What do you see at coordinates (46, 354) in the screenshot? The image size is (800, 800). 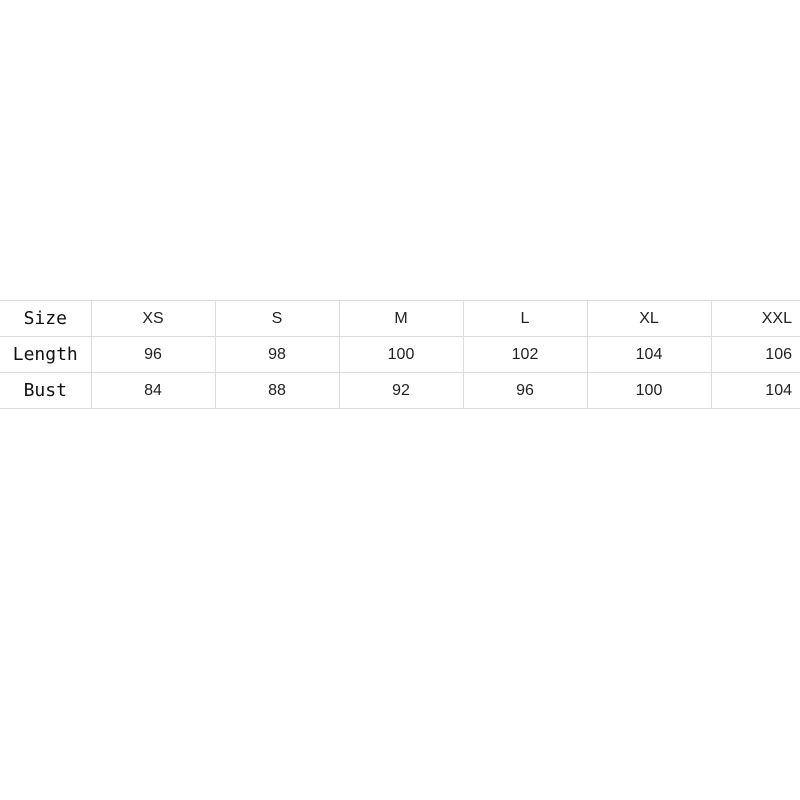 I see `row-label: Length` at bounding box center [46, 354].